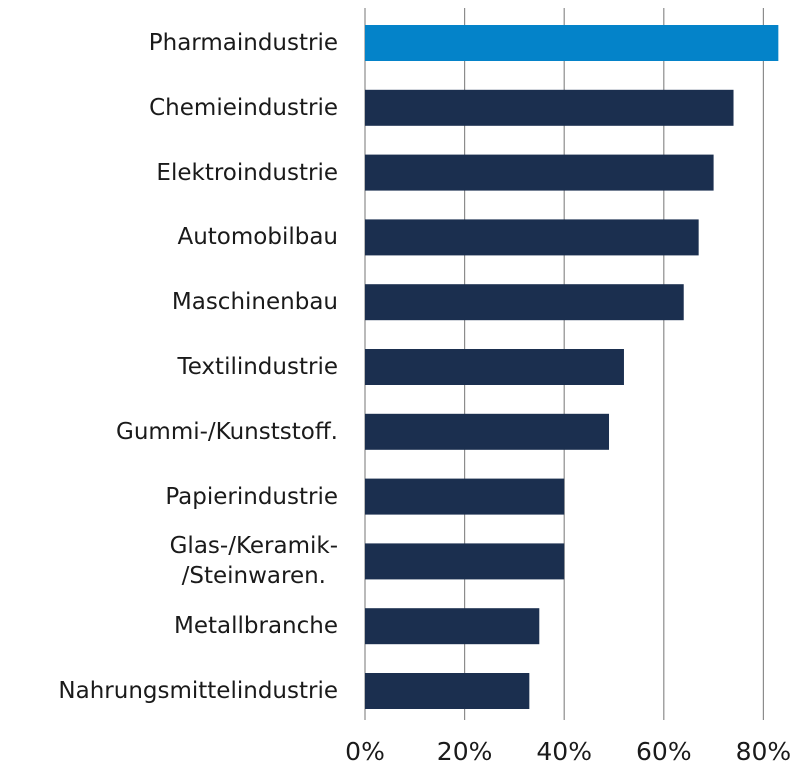 Image resolution: width=808 pixels, height=772 pixels. Describe the element at coordinates (198, 691) in the screenshot. I see `y-tick-label: Nahrungsmittelindustrie` at that location.